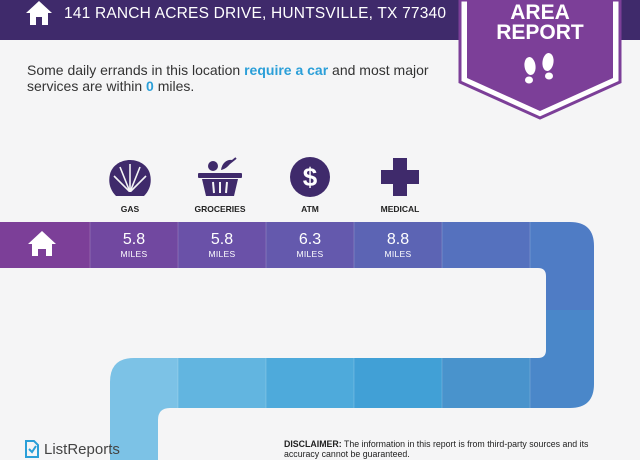 The width and height of the screenshot is (640, 460). Describe the element at coordinates (222, 254) in the screenshot. I see `groceries-distance-unit: MILES` at that location.